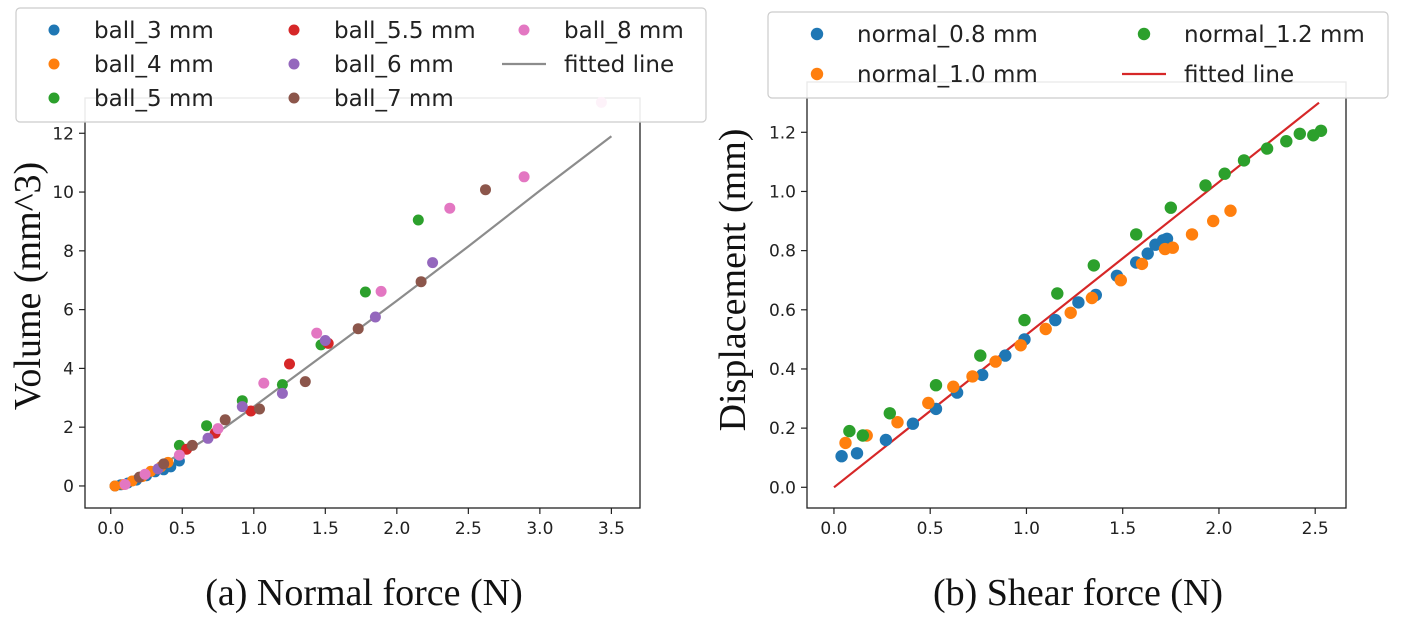 The height and width of the screenshot is (628, 1402). What do you see at coordinates (294, 64) in the screenshot?
I see `panel-a-legend-marker-ball-6-mm` at bounding box center [294, 64].